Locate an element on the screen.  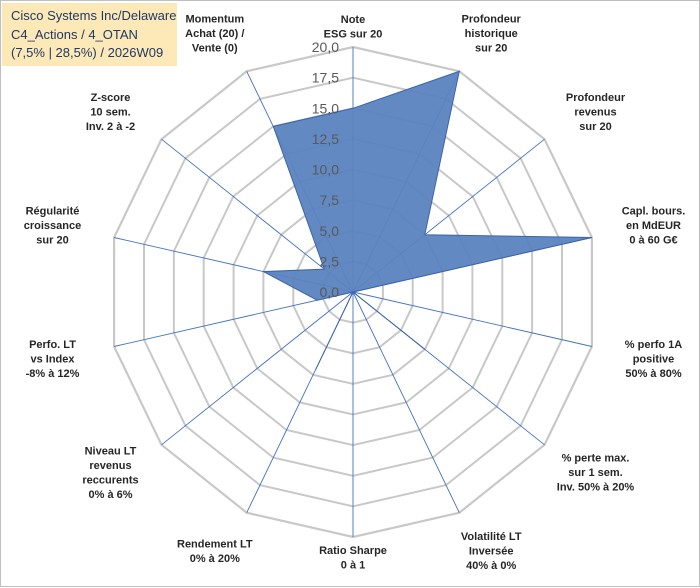
tick-label: 0,0 is located at coordinates (330, 292).